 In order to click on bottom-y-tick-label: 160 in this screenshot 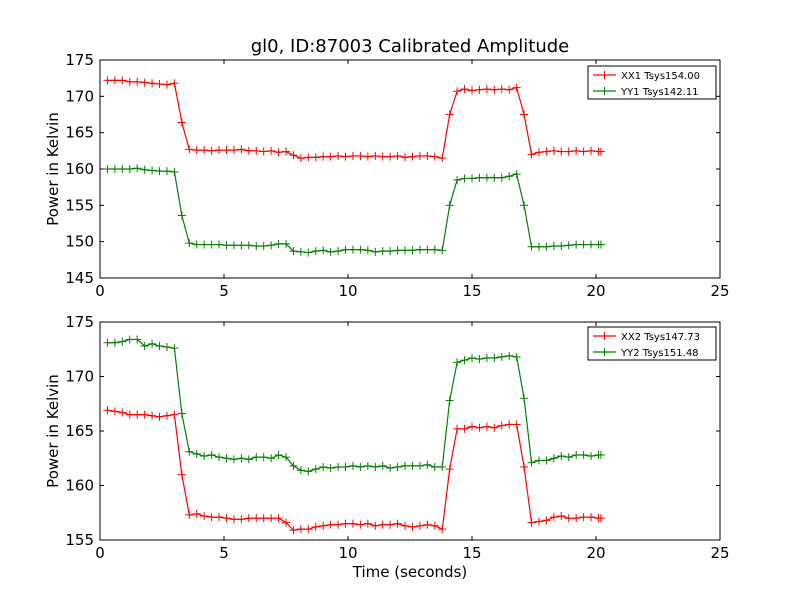, I will do `click(79, 486)`.